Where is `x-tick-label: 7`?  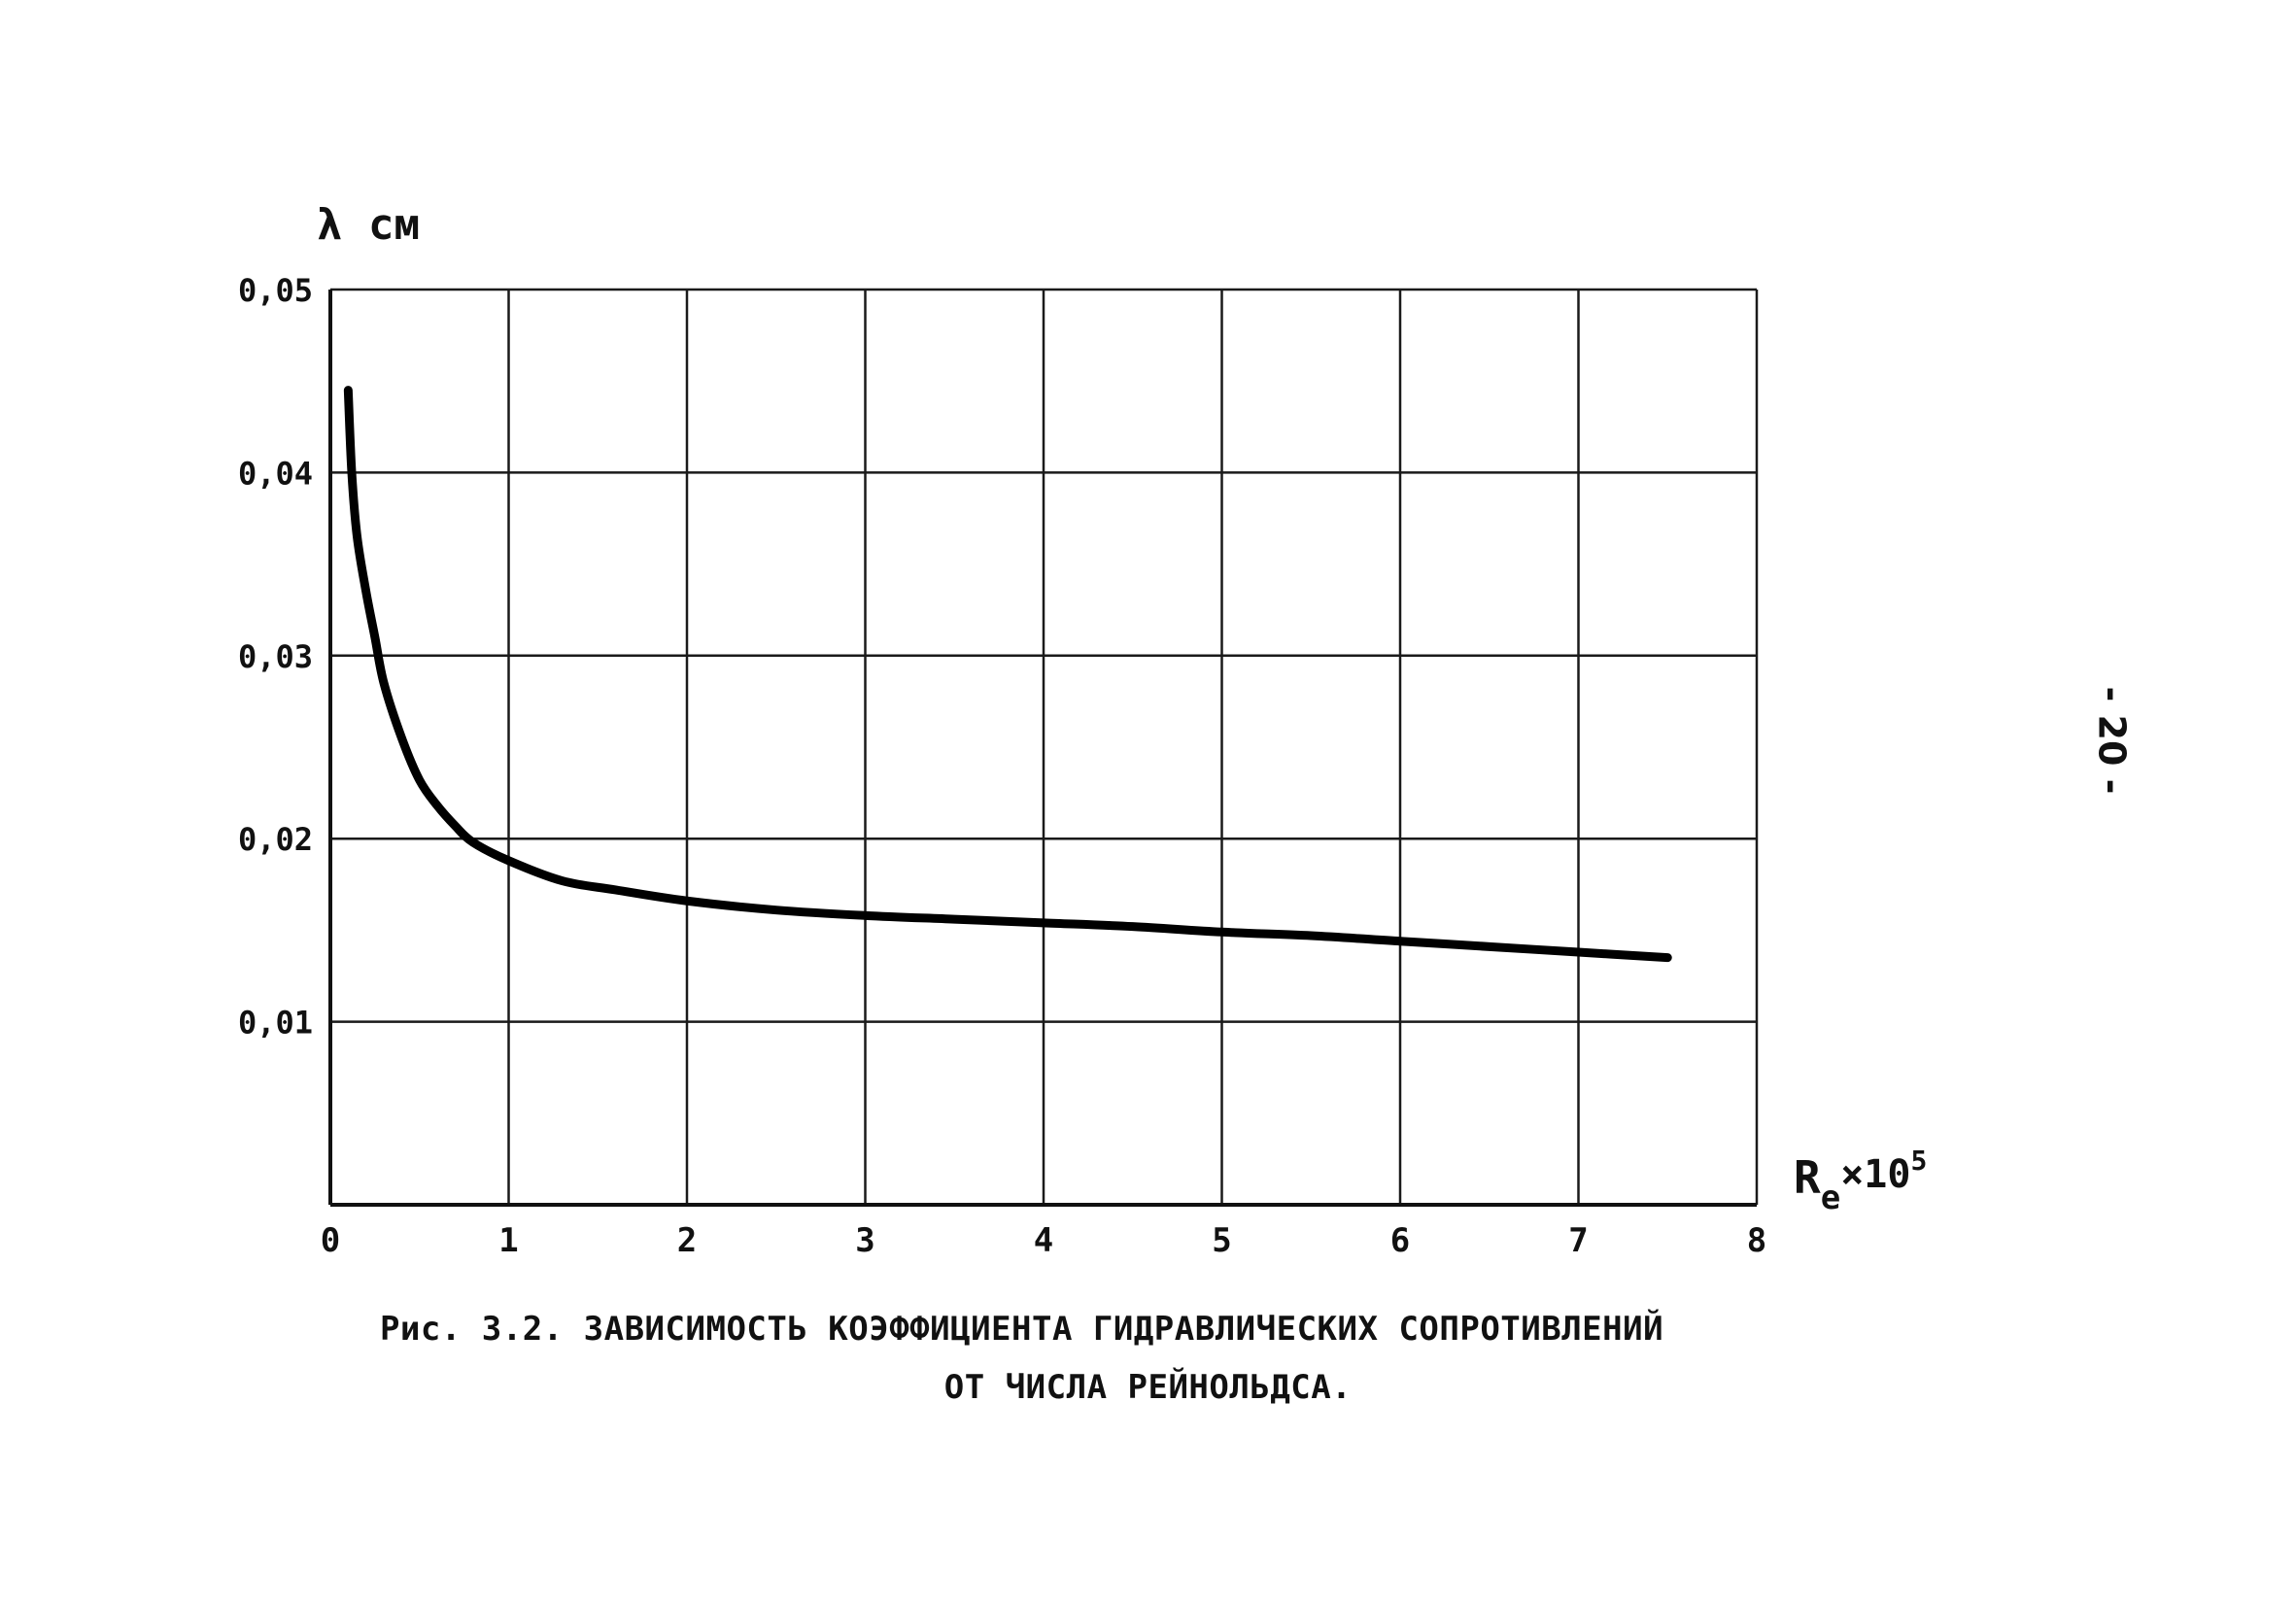
x-tick-label: 7 is located at coordinates (1578, 1240).